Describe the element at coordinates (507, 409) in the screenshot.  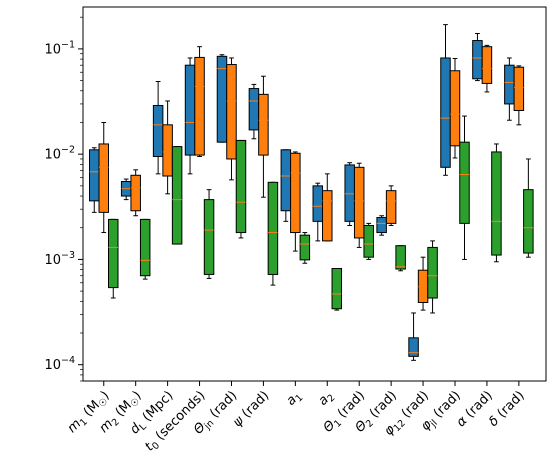
I see `x-tick-label: δ (rad)` at that location.